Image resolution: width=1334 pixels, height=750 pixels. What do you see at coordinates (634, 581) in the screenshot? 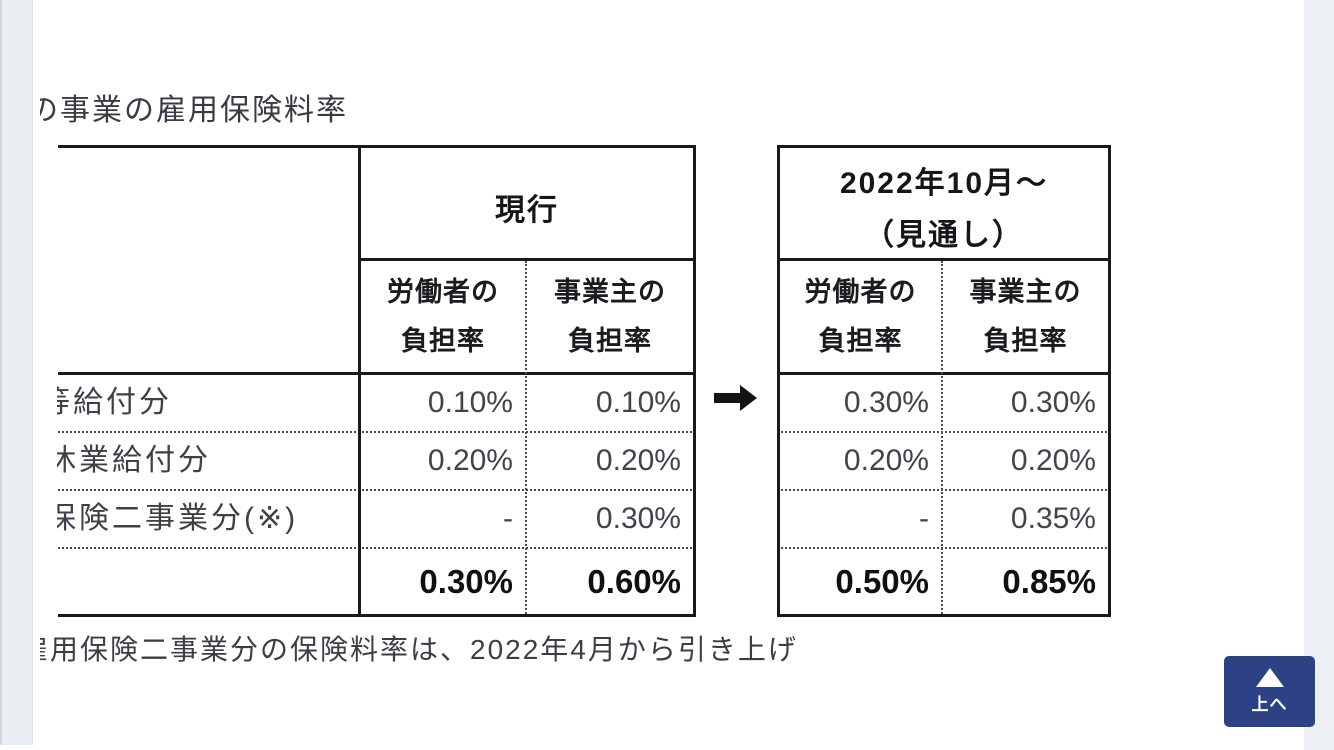
I see `total-cell: 0.60%` at bounding box center [634, 581].